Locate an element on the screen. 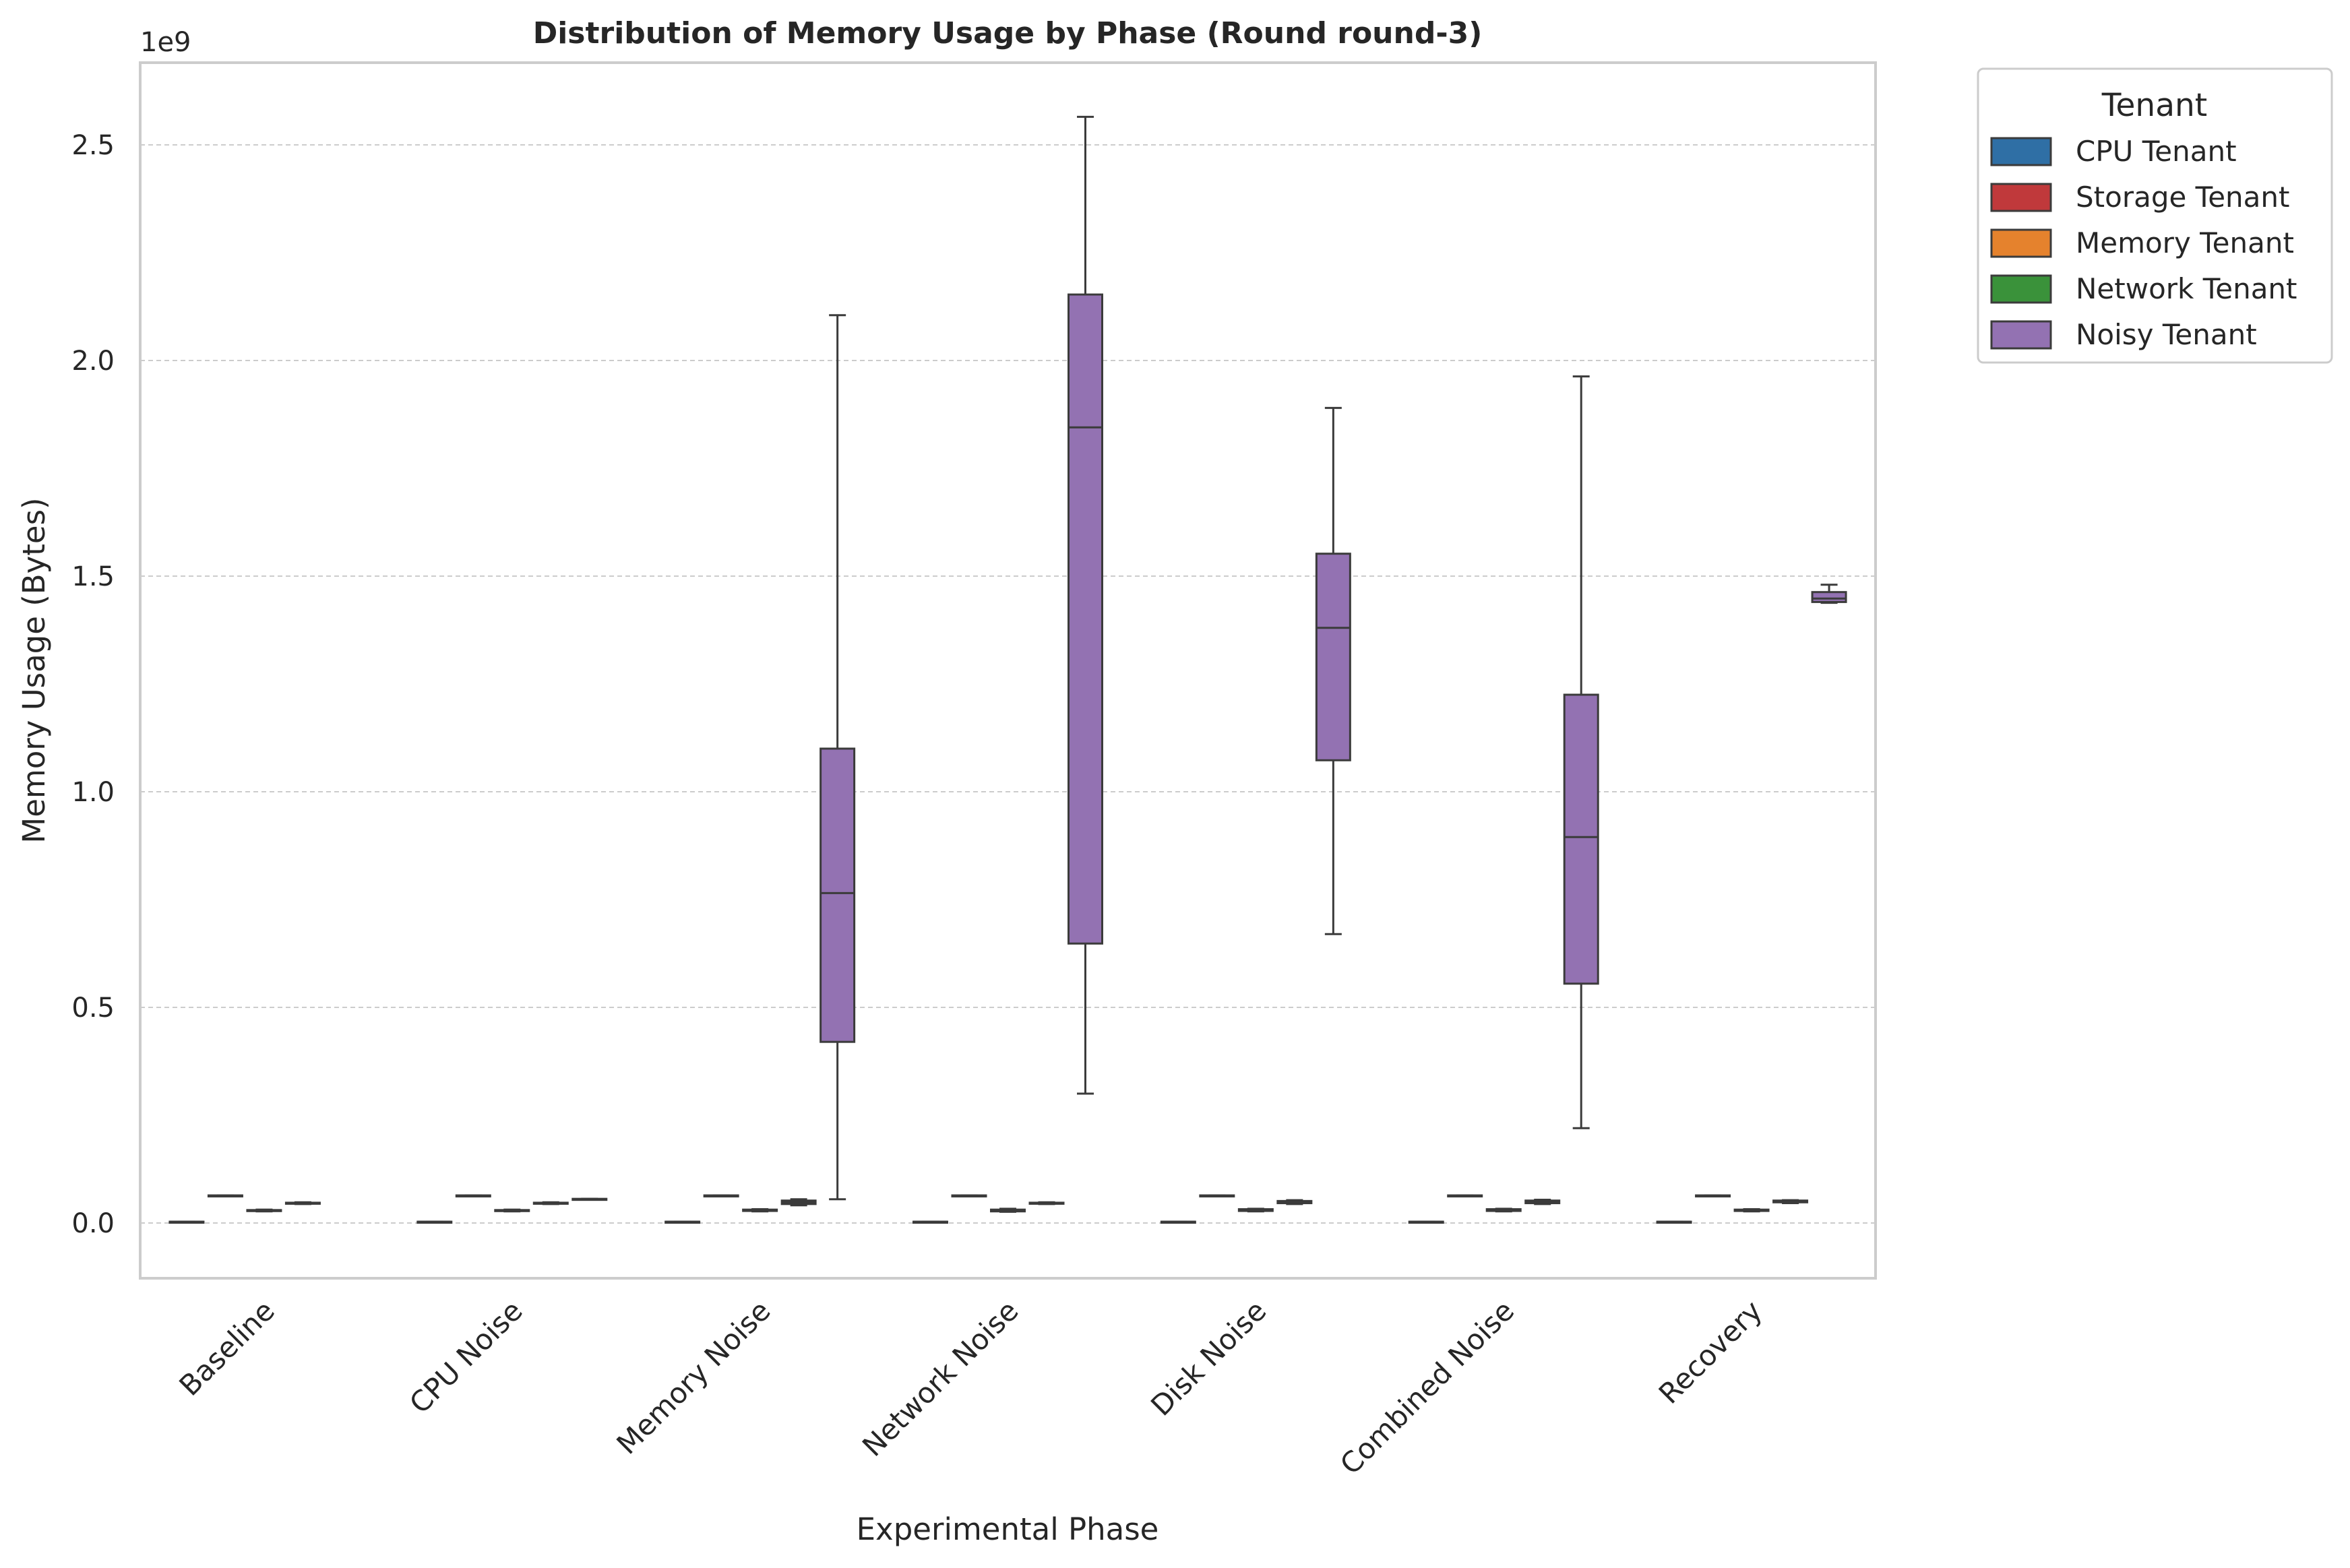 The width and height of the screenshot is (2350, 1568). x-tick-label: Network Noise is located at coordinates (940, 1378).